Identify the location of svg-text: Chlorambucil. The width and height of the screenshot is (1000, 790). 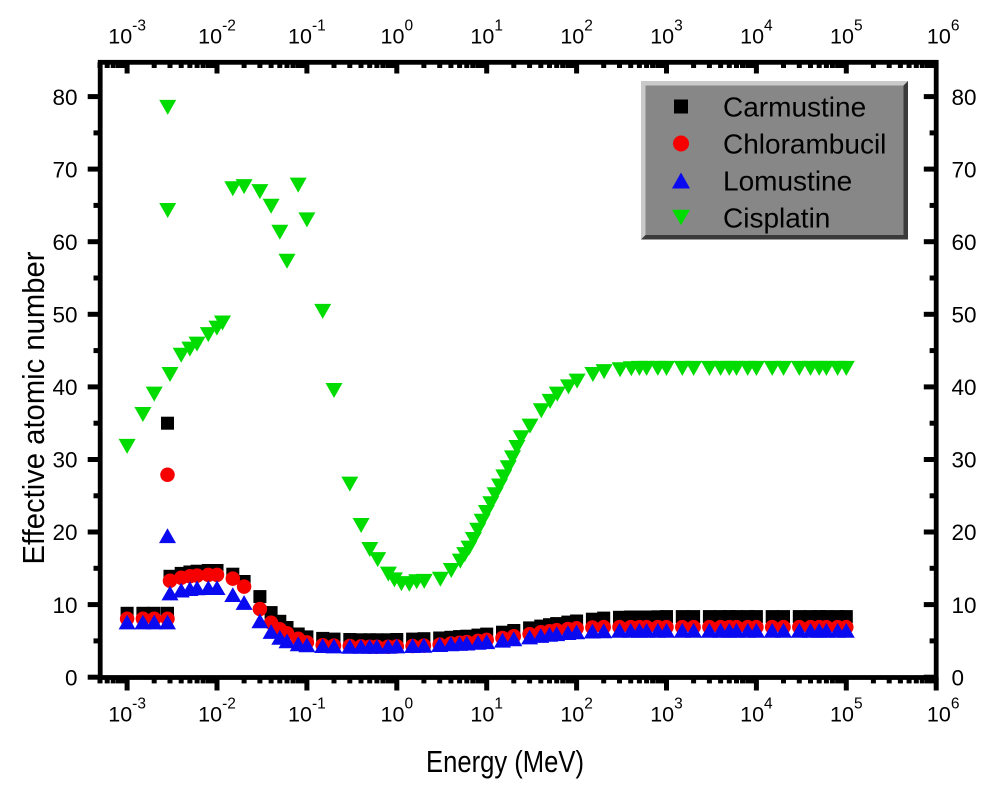
(804, 144).